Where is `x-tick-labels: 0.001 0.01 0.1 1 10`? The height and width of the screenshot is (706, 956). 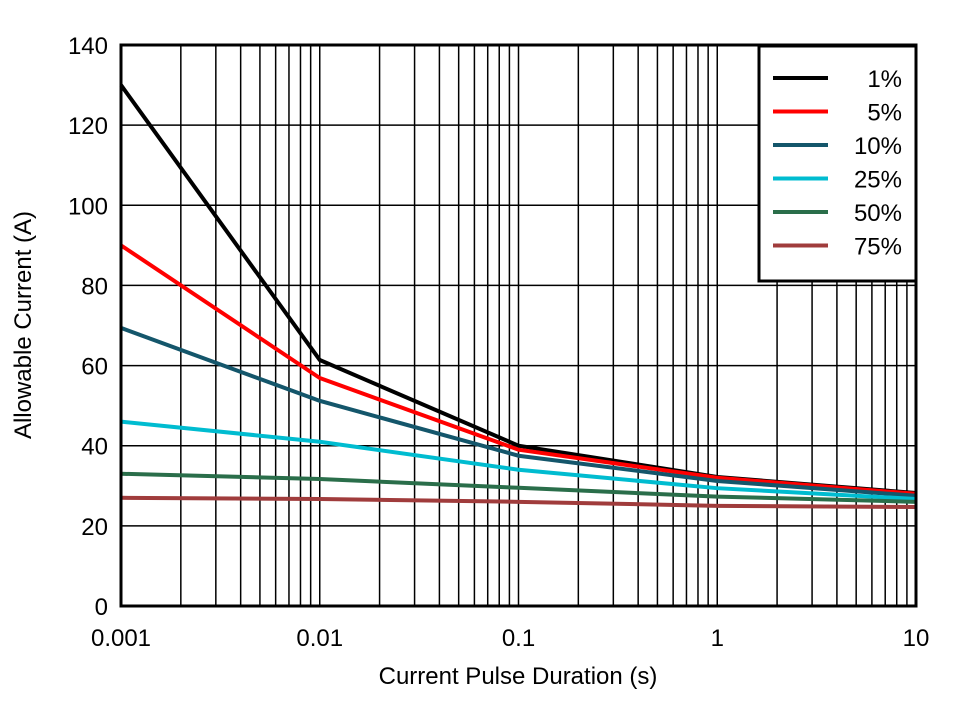 x-tick-labels: 0.001 0.01 0.1 1 10 is located at coordinates (510, 638).